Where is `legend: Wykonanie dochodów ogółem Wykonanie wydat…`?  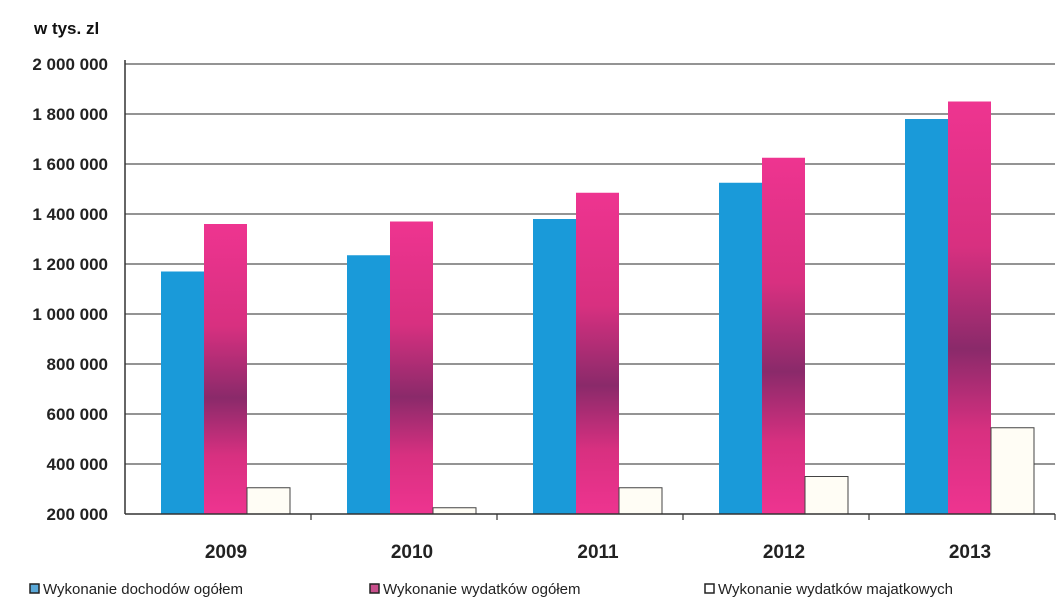 legend: Wykonanie dochodów ogółem Wykonanie wydat… is located at coordinates (491, 589).